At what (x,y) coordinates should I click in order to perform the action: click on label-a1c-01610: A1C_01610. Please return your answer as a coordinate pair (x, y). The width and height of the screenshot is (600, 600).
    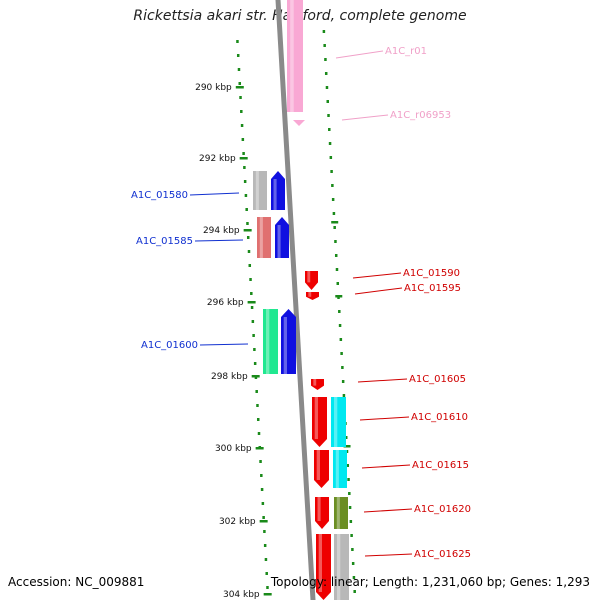
    Looking at the image, I should click on (439, 417).